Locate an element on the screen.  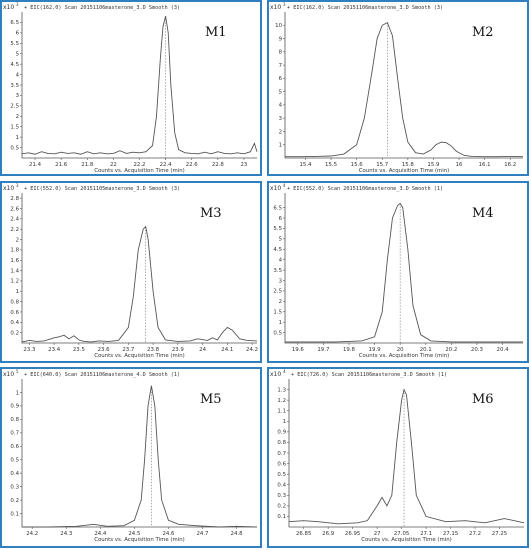
y-tick-label: 5.5 is located at coordinates (14, 44).